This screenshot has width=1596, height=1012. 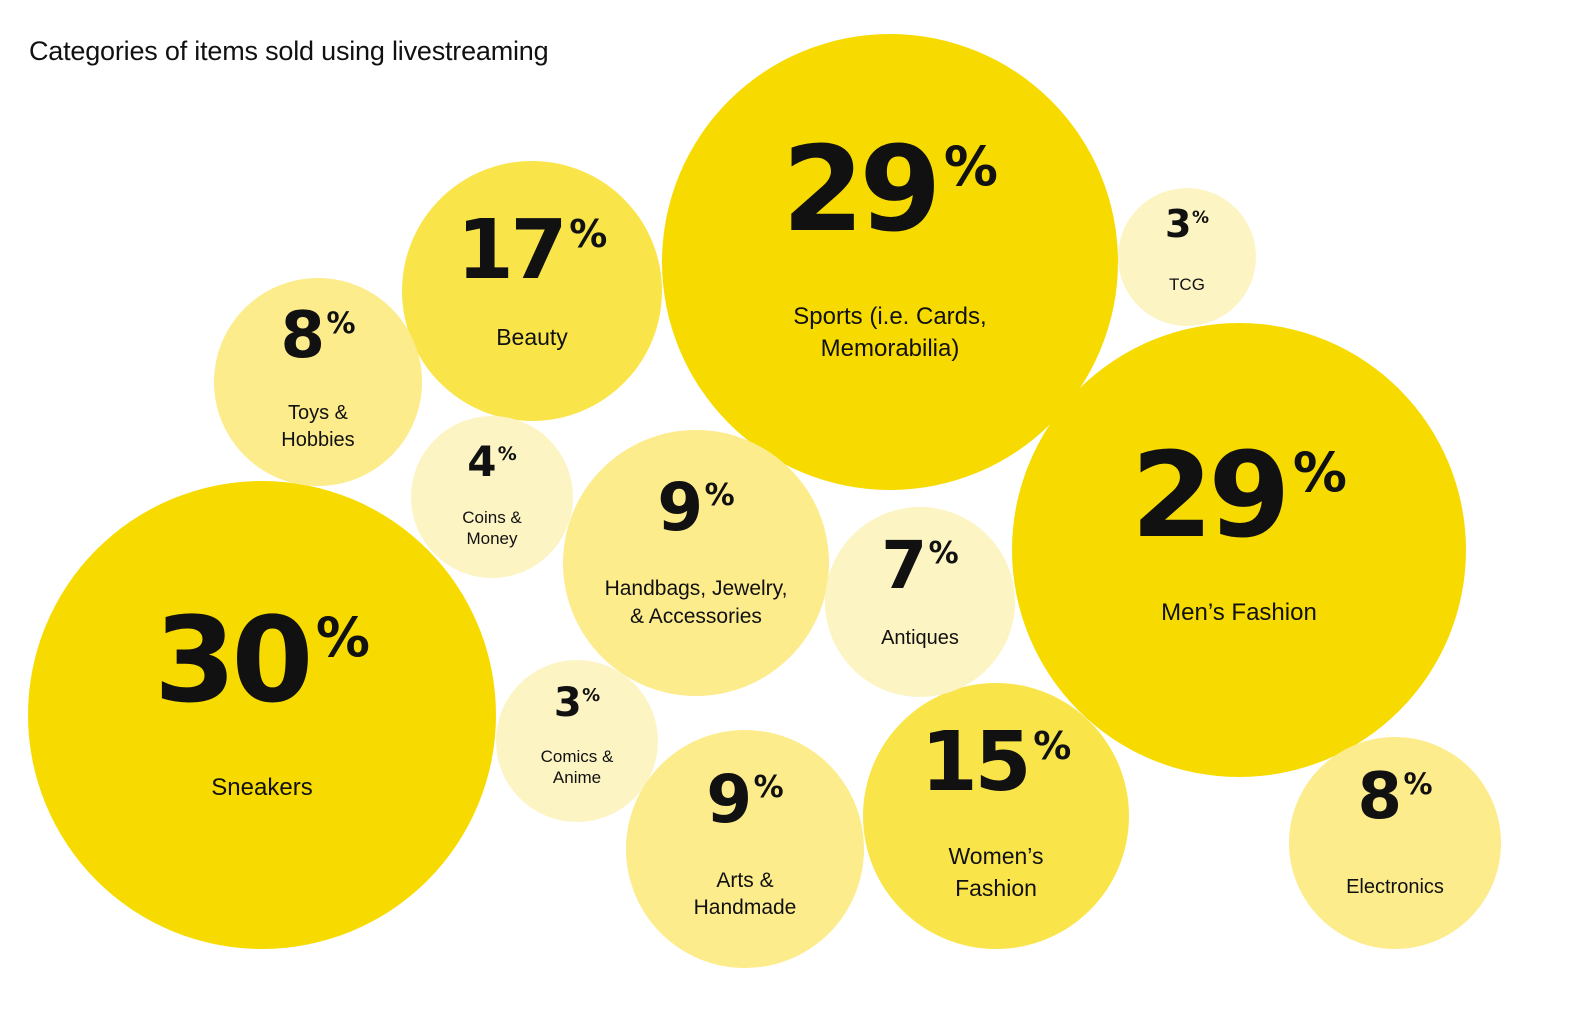 What do you see at coordinates (492, 461) in the screenshot?
I see `bubble-value-label: 4%` at bounding box center [492, 461].